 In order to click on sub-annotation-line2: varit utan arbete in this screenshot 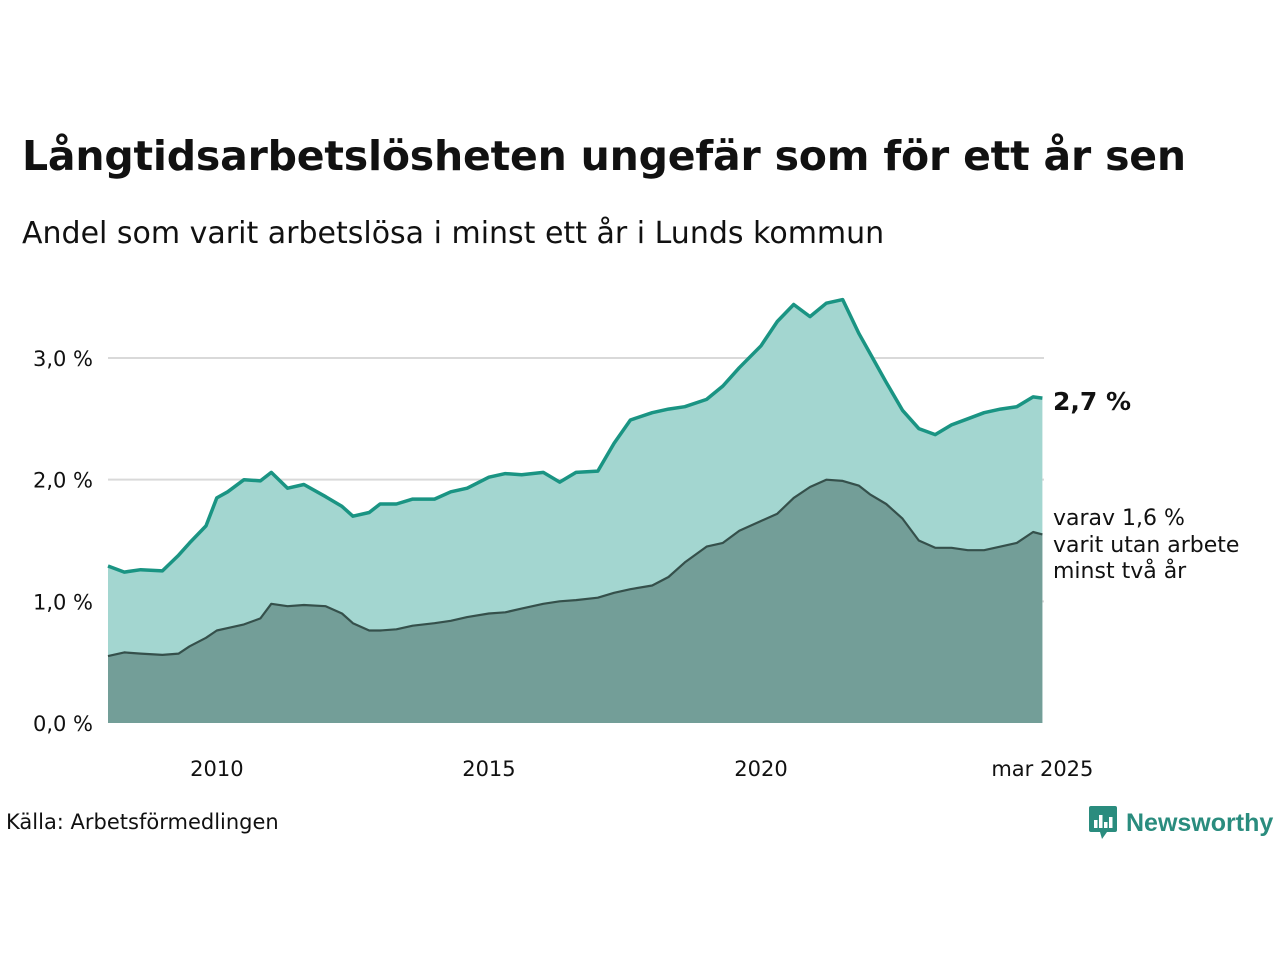, I will do `click(1146, 545)`.